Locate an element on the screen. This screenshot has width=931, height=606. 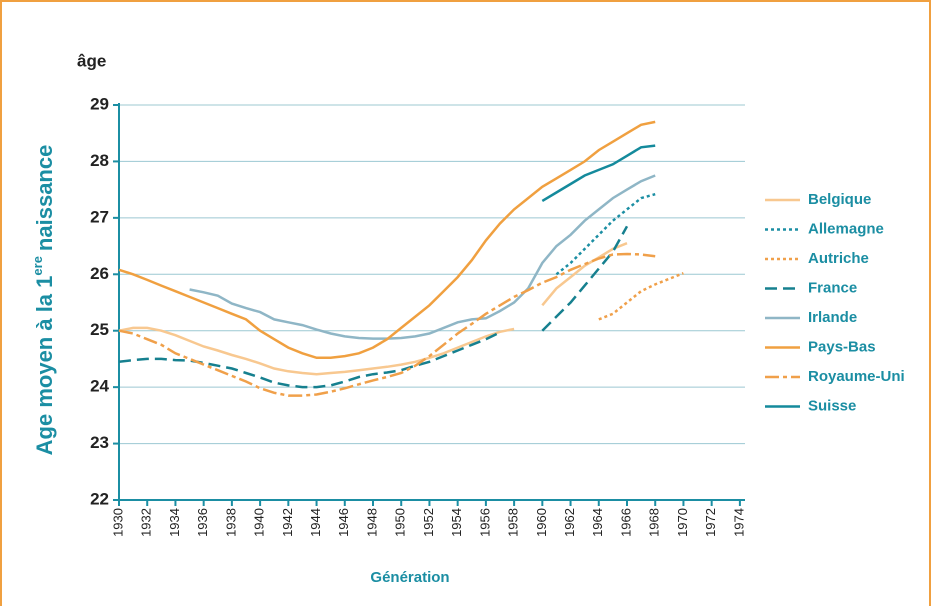
y-label-part: naissance is located at coordinates (44, 198).